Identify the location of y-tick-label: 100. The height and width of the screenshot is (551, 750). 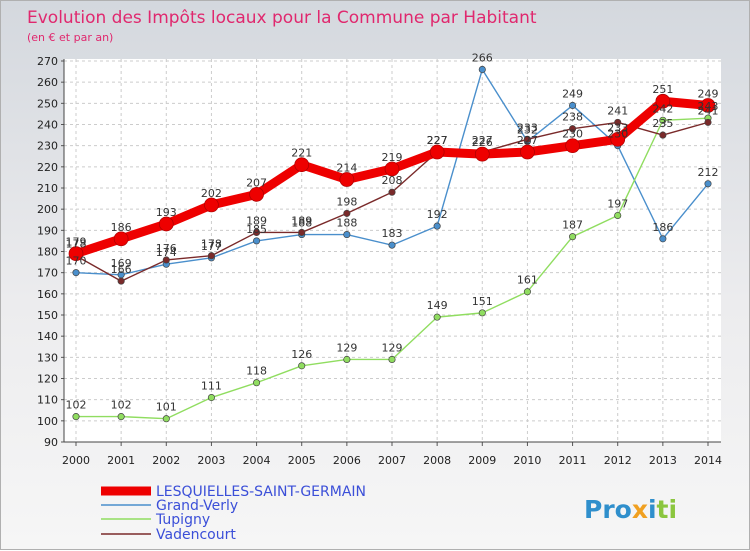
(47, 421).